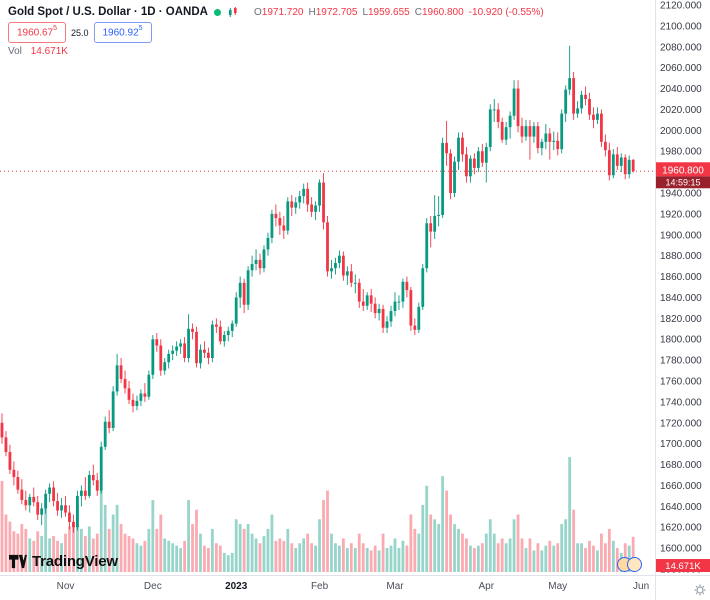 The image size is (710, 600). I want to click on volume-axis-label: 14.671K, so click(683, 565).